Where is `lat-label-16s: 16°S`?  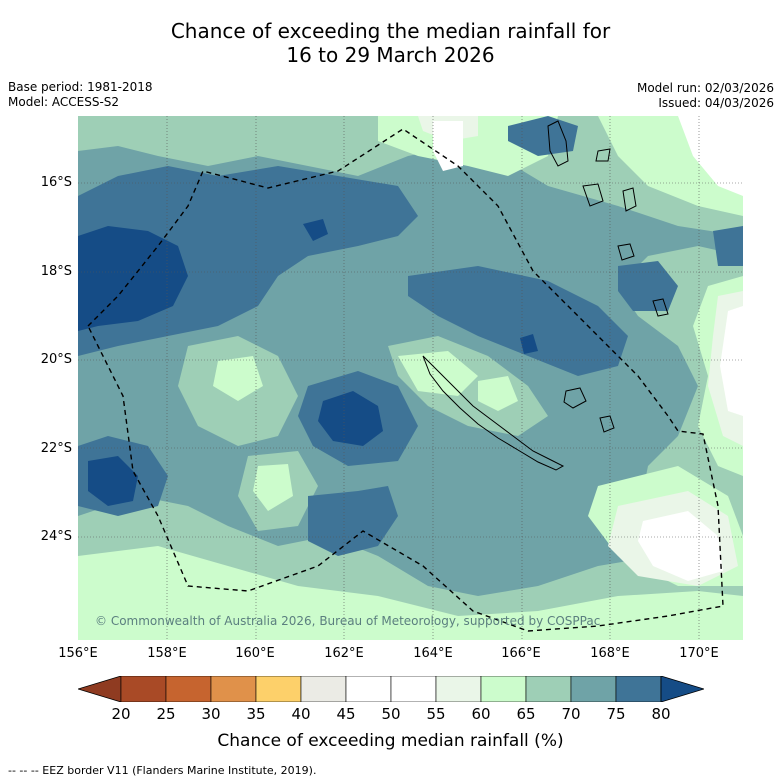 lat-label-16s: 16°S is located at coordinates (56, 182).